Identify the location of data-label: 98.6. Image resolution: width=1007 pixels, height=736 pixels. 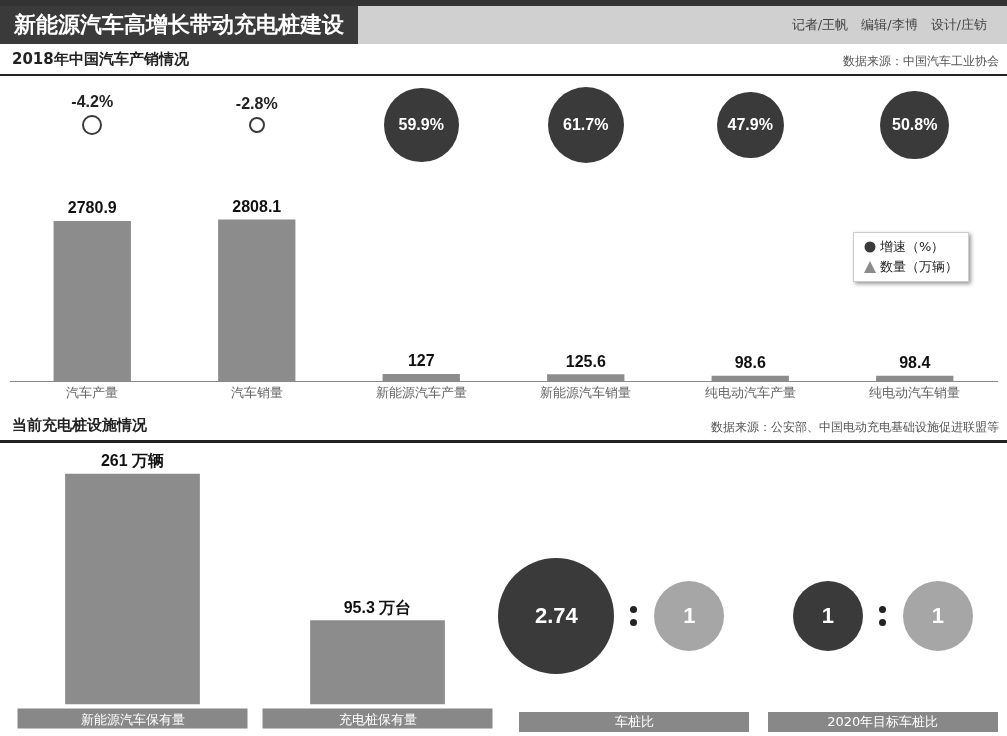
(750, 363).